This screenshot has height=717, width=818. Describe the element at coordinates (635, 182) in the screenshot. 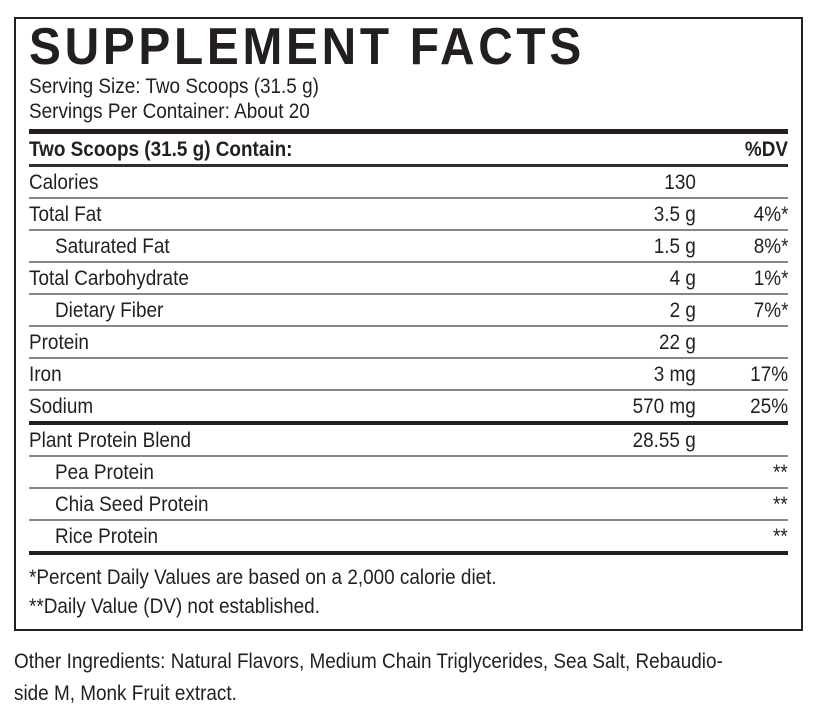

I see `nutrient-amount-cell: 130` at that location.